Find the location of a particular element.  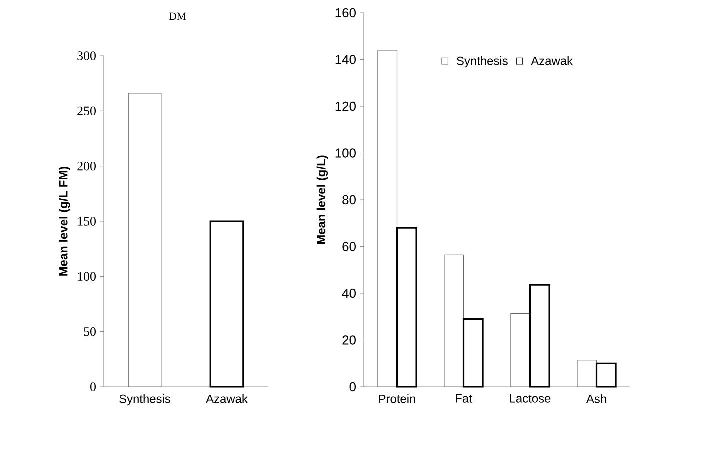

x-tick-label: Azawak is located at coordinates (227, 399).